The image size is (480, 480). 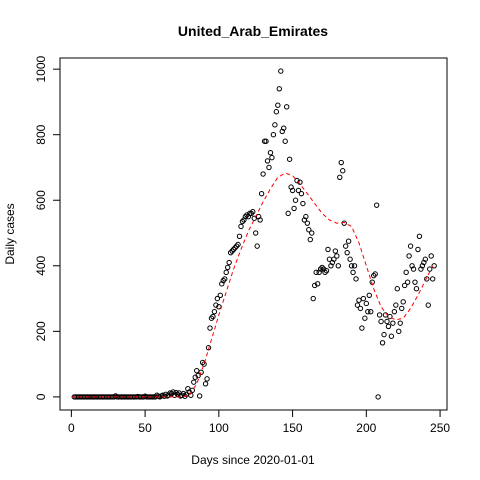 I want to click on x-tick-label: 200, so click(x=366, y=428).